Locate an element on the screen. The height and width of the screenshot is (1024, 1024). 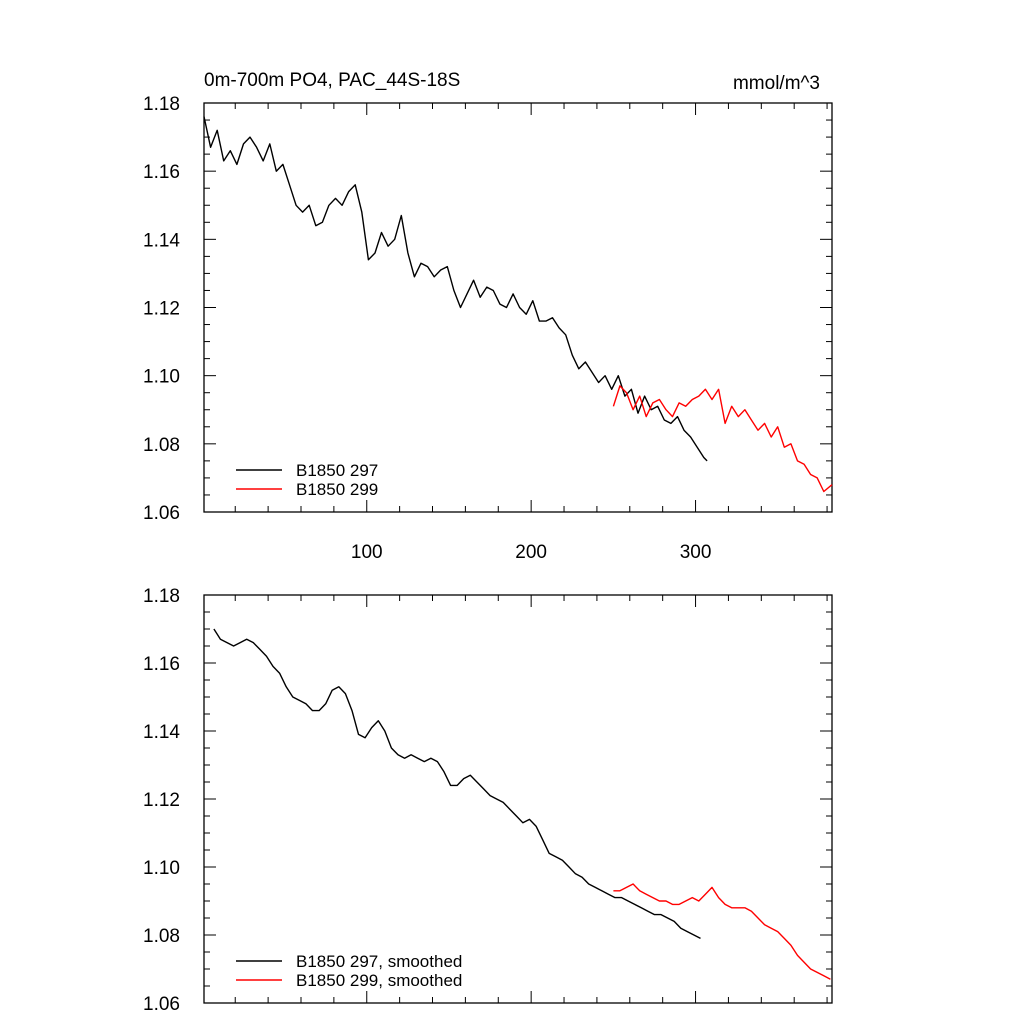
x-tick-label: 300 is located at coordinates (696, 552).